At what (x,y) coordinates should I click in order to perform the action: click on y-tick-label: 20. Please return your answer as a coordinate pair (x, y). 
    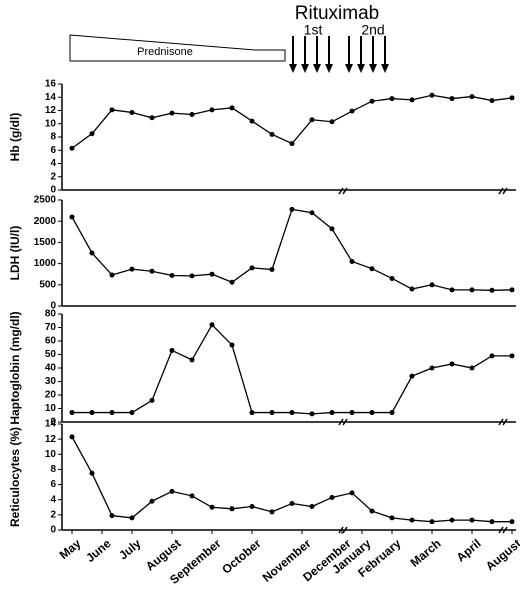
    Looking at the image, I should click on (51, 395).